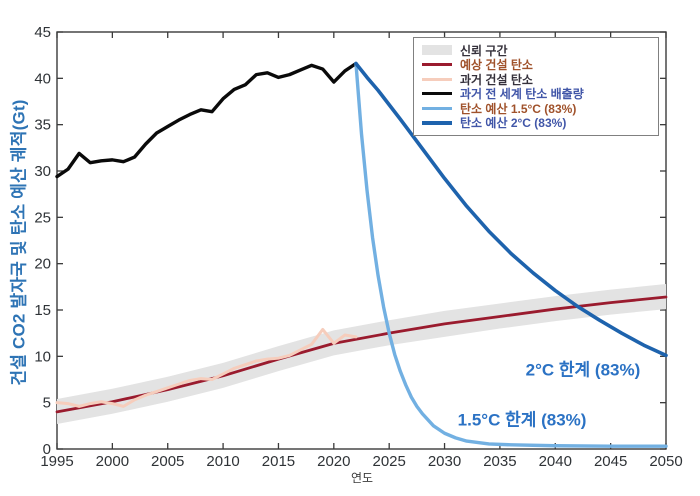 This screenshot has height=496, width=700. What do you see at coordinates (362, 478) in the screenshot?
I see `x-axis-label: 연도` at bounding box center [362, 478].